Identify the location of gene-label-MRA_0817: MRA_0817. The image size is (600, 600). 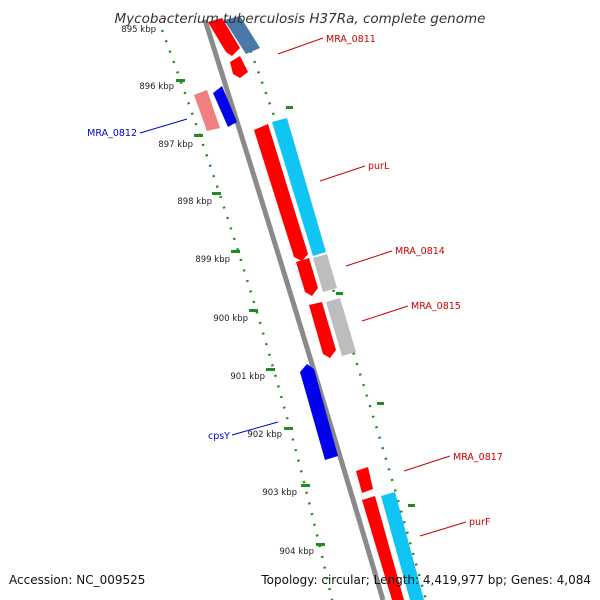
(478, 457).